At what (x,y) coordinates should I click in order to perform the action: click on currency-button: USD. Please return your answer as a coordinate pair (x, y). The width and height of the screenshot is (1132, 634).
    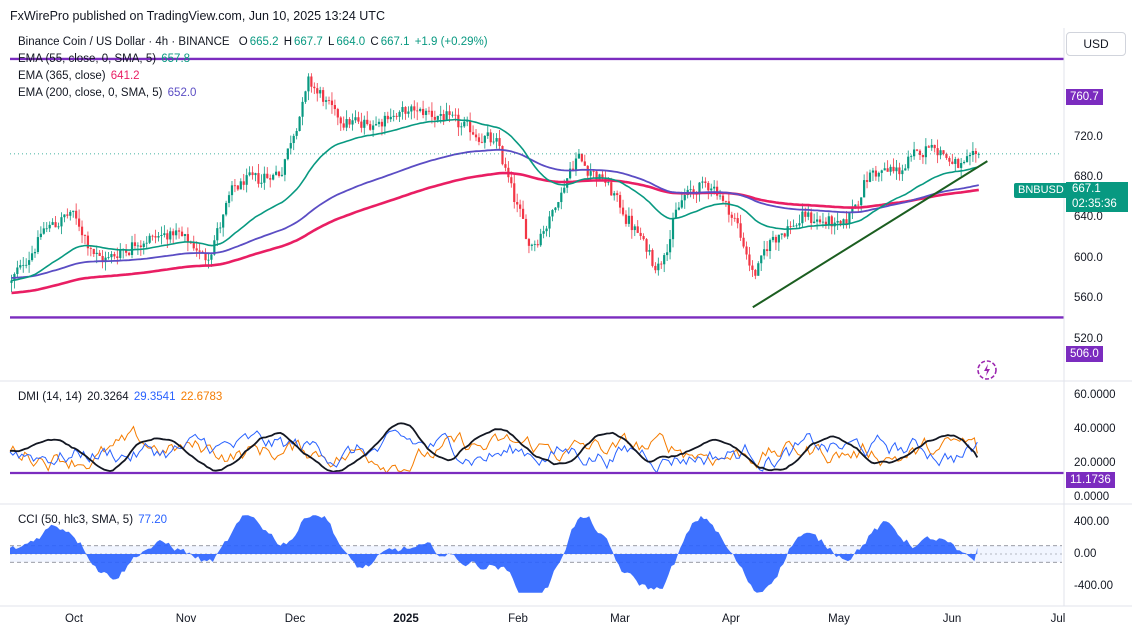
    Looking at the image, I should click on (1096, 44).